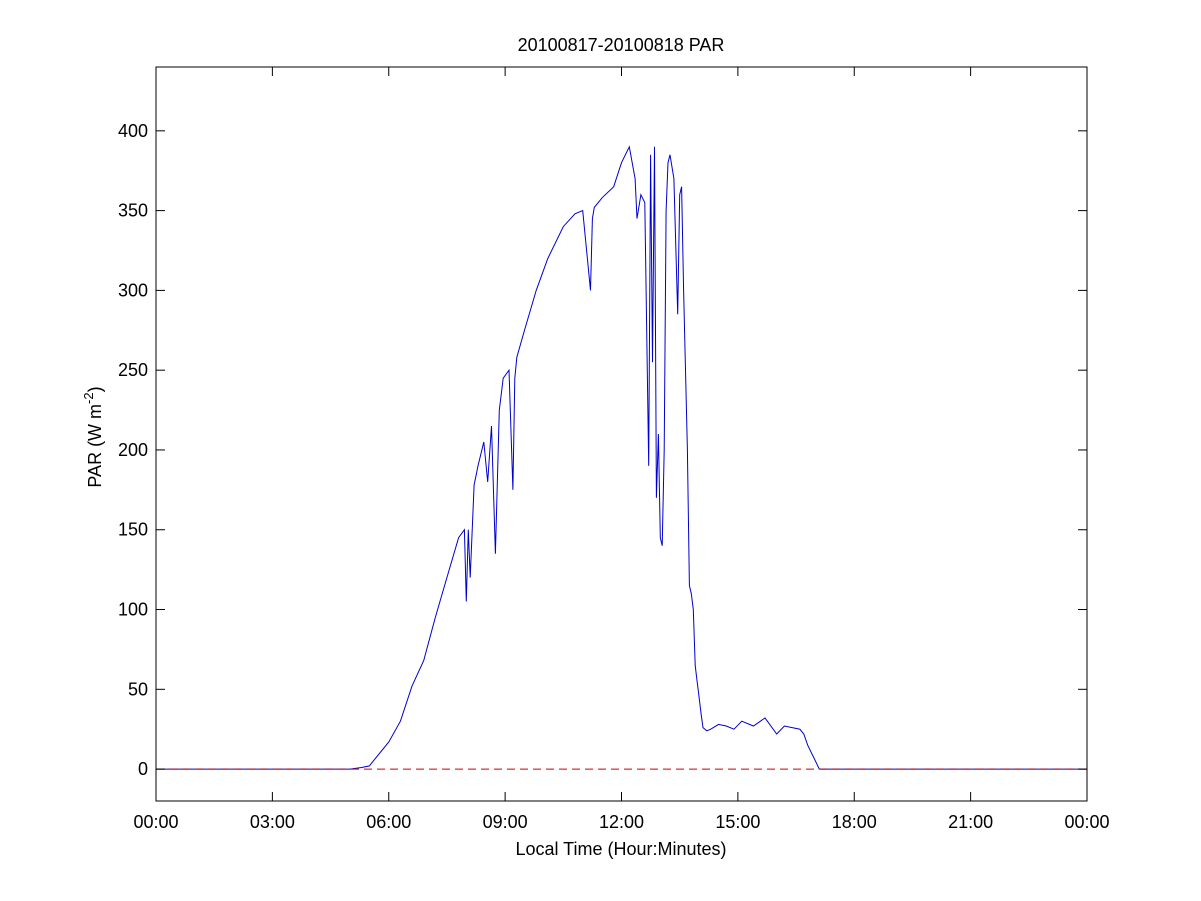 This screenshot has width=1201, height=901. What do you see at coordinates (133, 450) in the screenshot?
I see `y-tick-label: 200` at bounding box center [133, 450].